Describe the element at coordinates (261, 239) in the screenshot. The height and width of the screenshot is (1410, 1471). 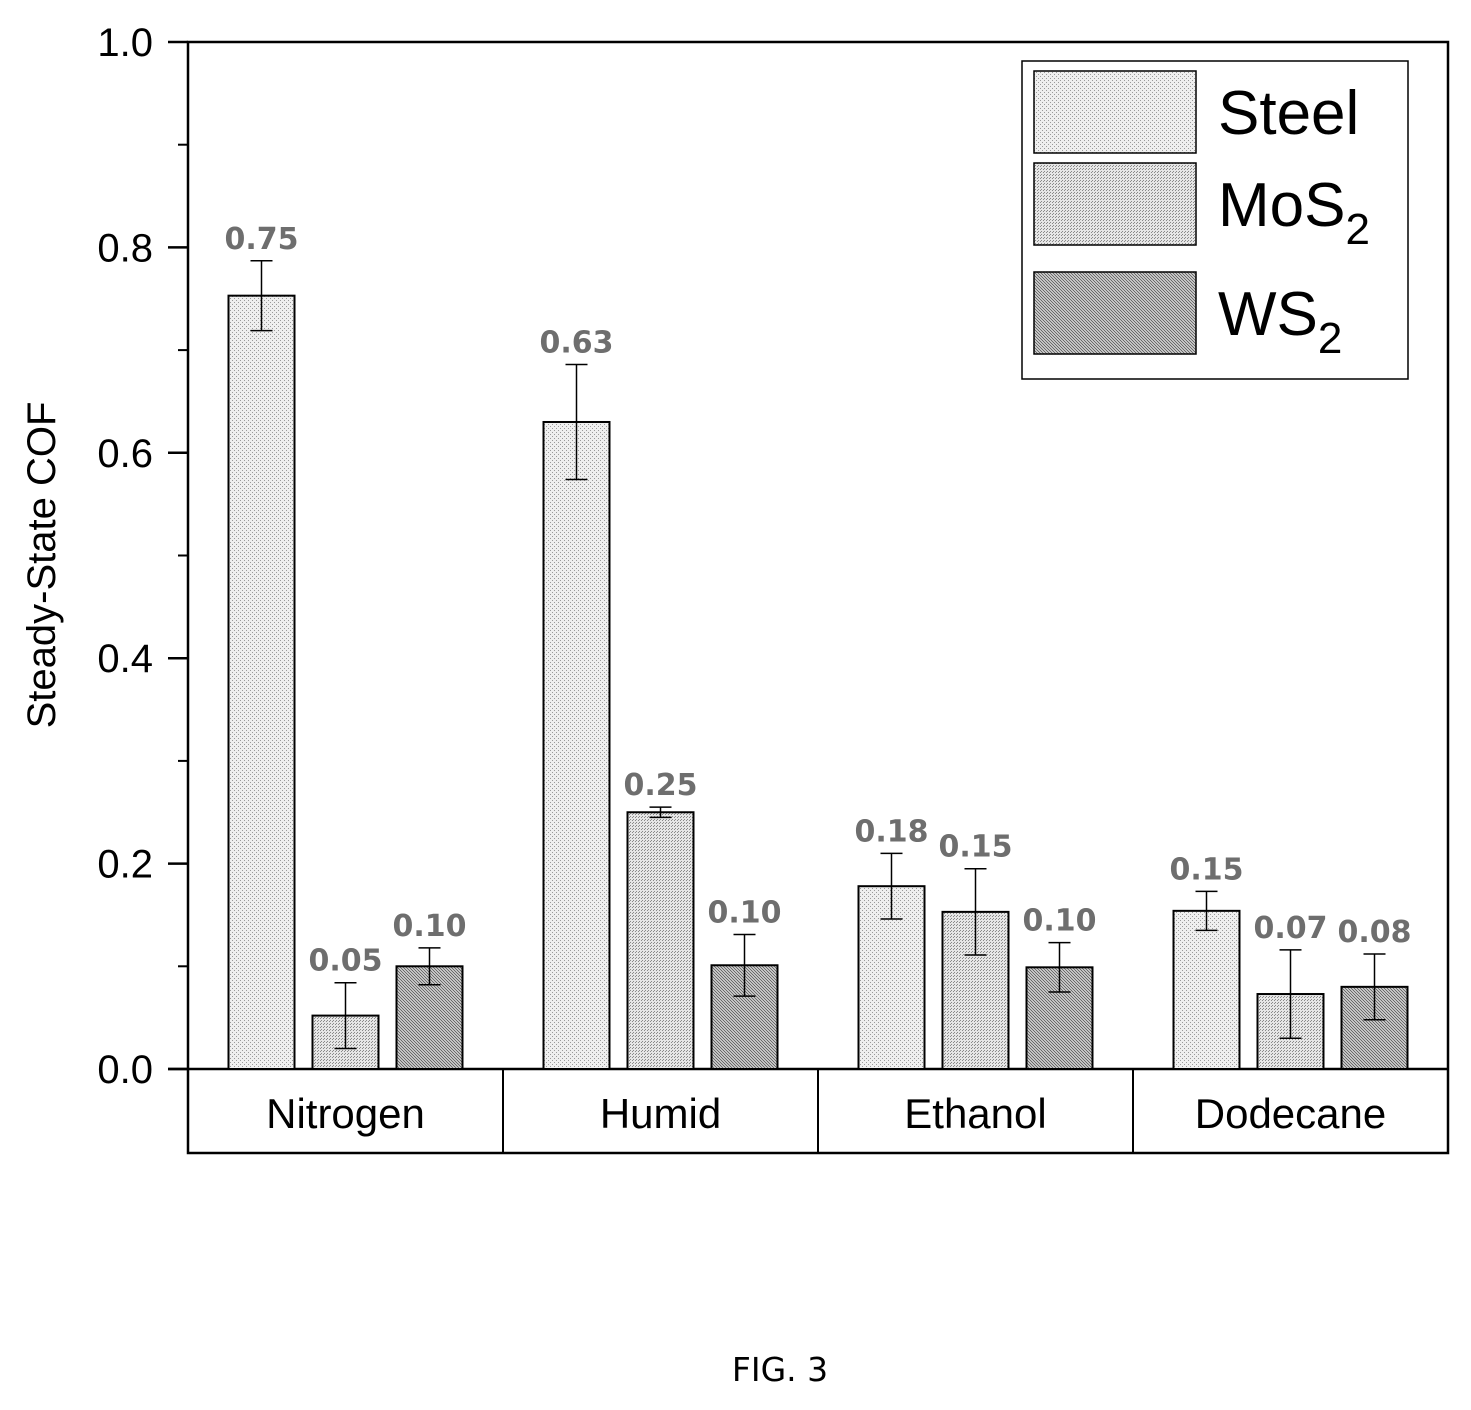
I see `data-label: 0.75` at that location.